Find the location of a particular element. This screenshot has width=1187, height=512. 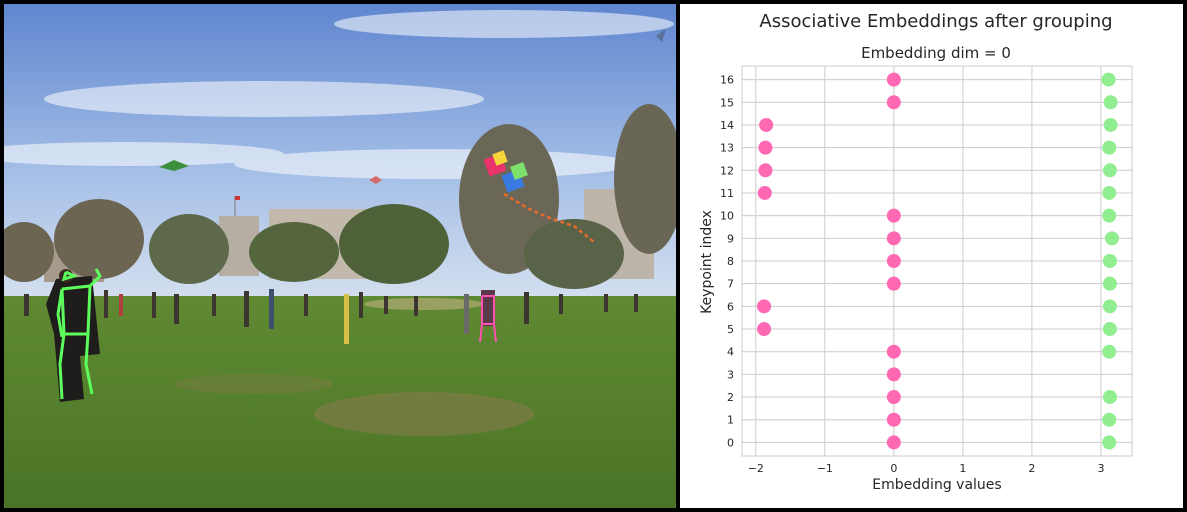

y-axis-label: Keypoint index is located at coordinates (707, 262).